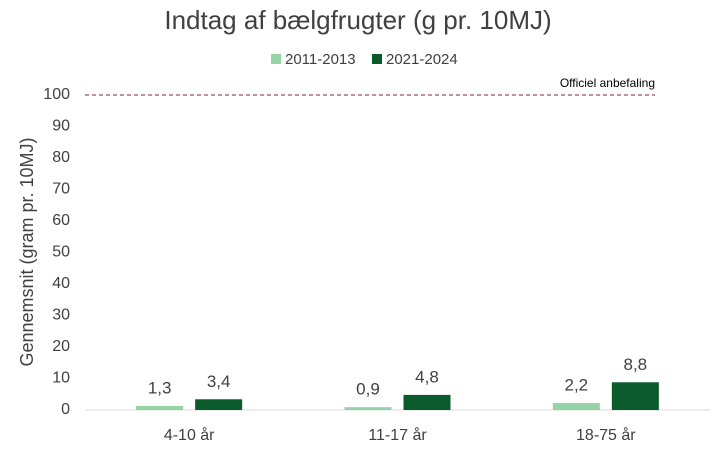  What do you see at coordinates (397, 435) in the screenshot?
I see `x-tick-label: 11-17 år` at bounding box center [397, 435].